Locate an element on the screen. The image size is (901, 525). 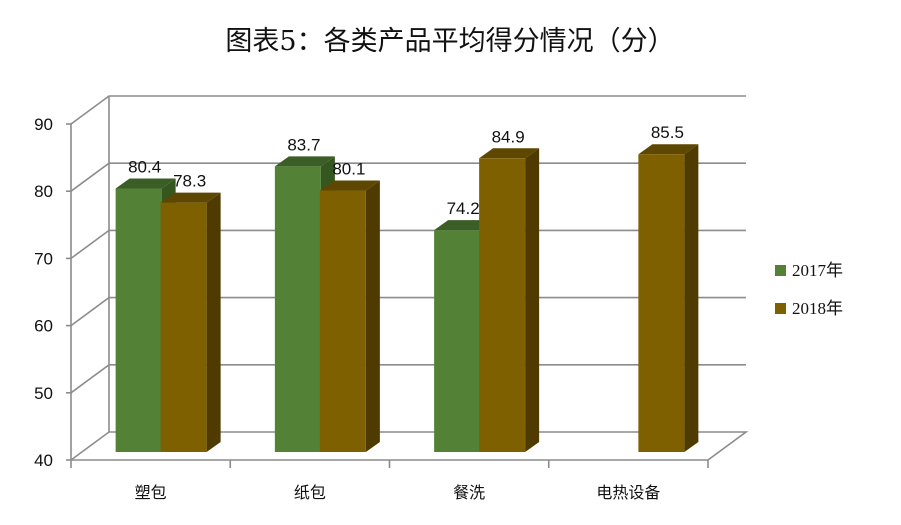
y-tick-label: 40 is located at coordinates (43, 460).